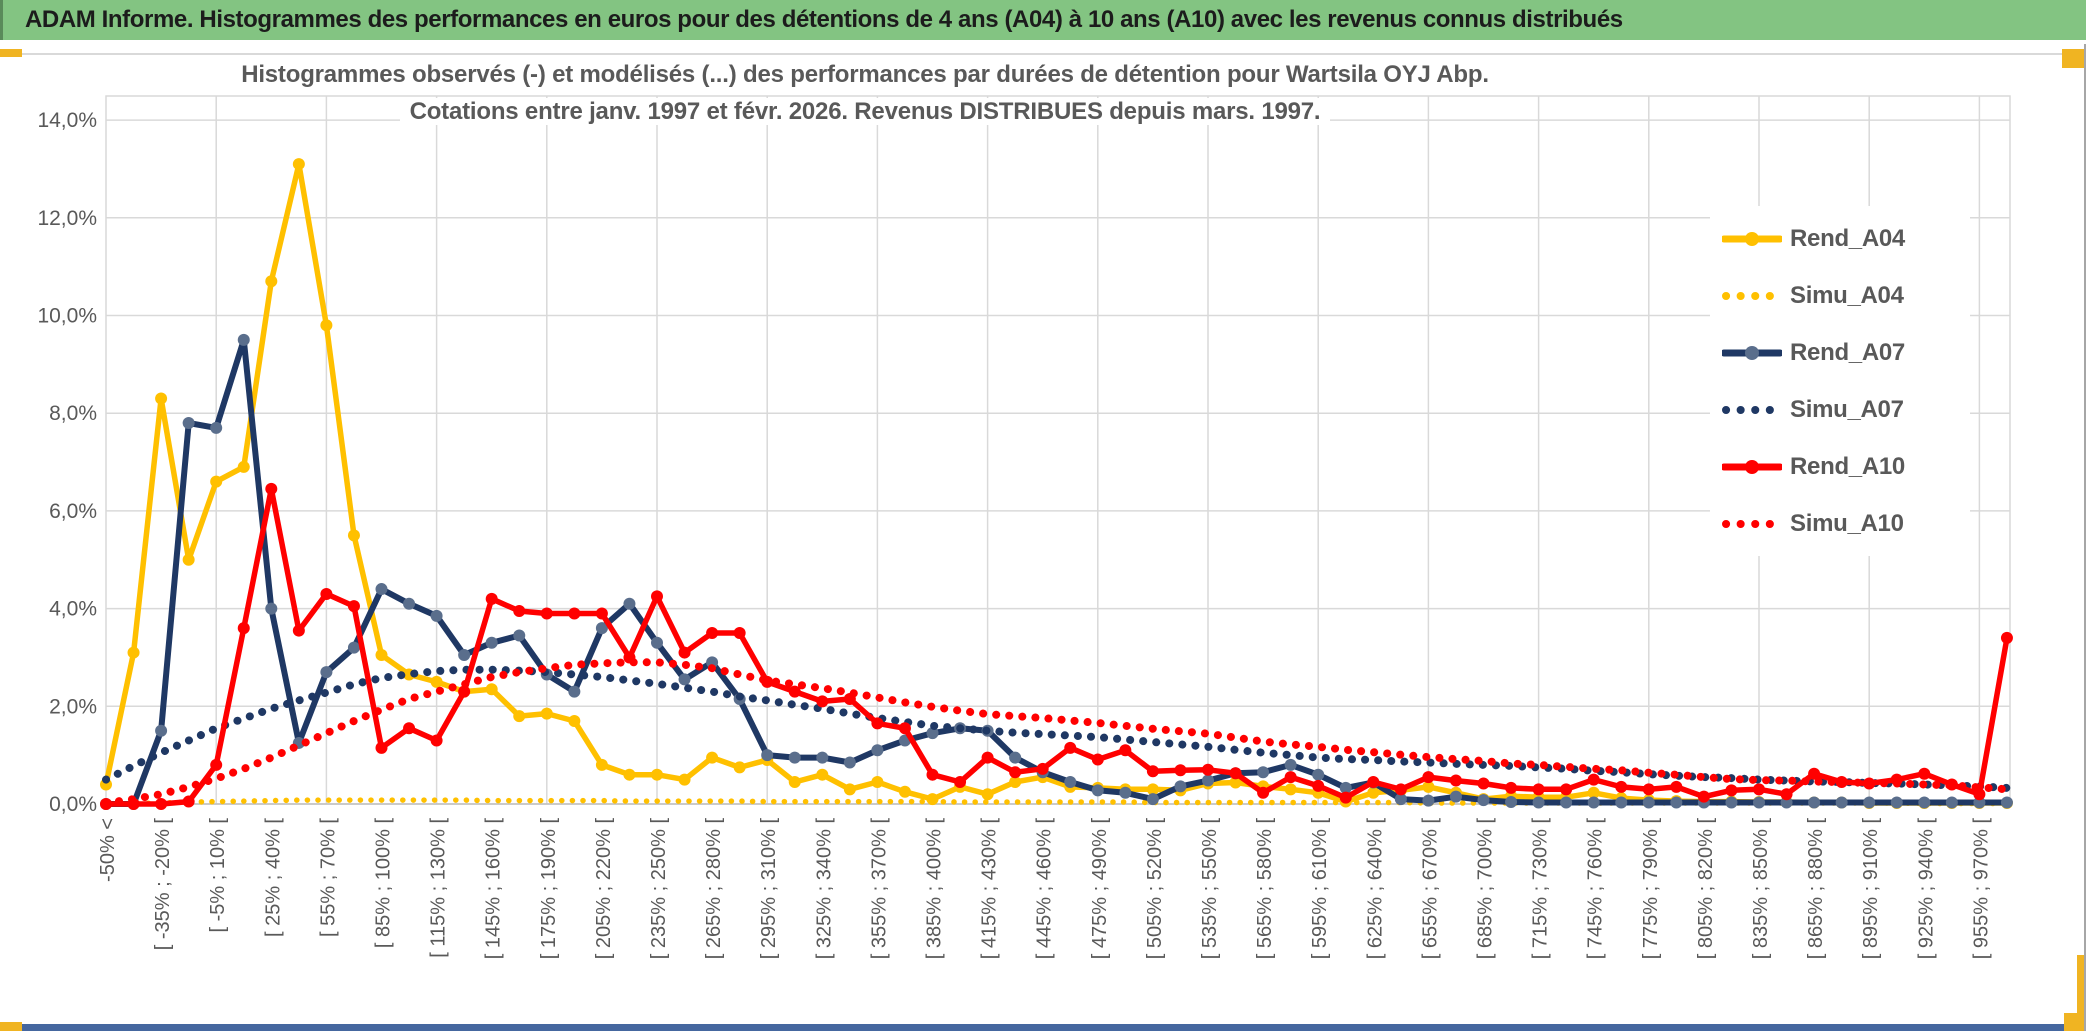  What do you see at coordinates (1981, 889) in the screenshot?
I see `svg-text: [ 955% ; 970% [` at bounding box center [1981, 889].